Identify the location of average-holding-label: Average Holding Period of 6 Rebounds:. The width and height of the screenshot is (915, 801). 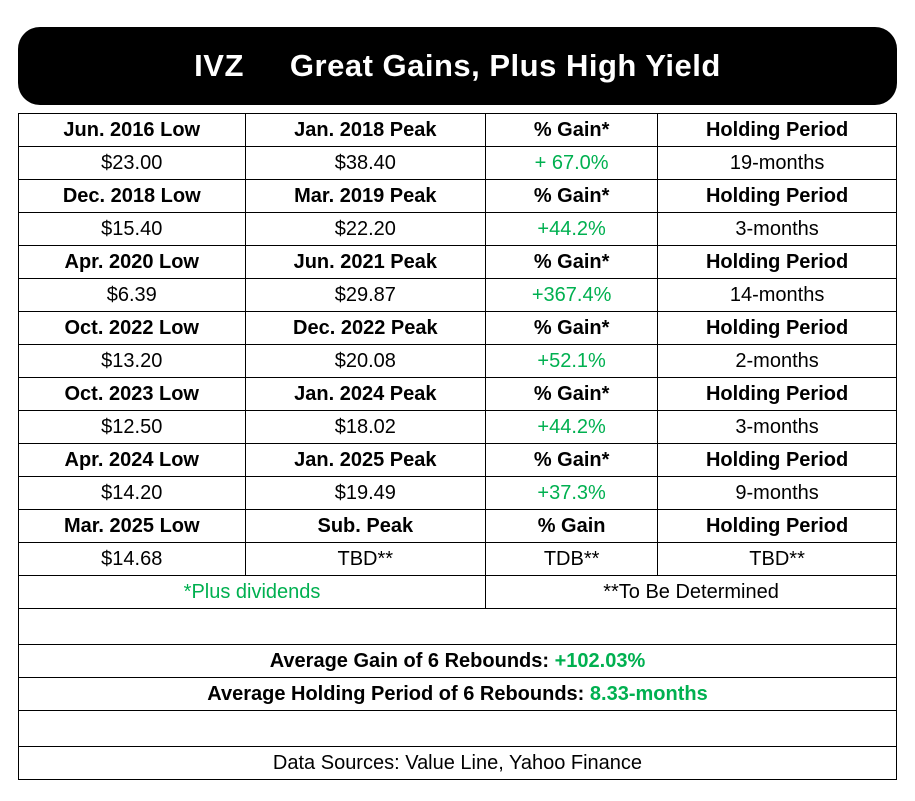
(398, 693).